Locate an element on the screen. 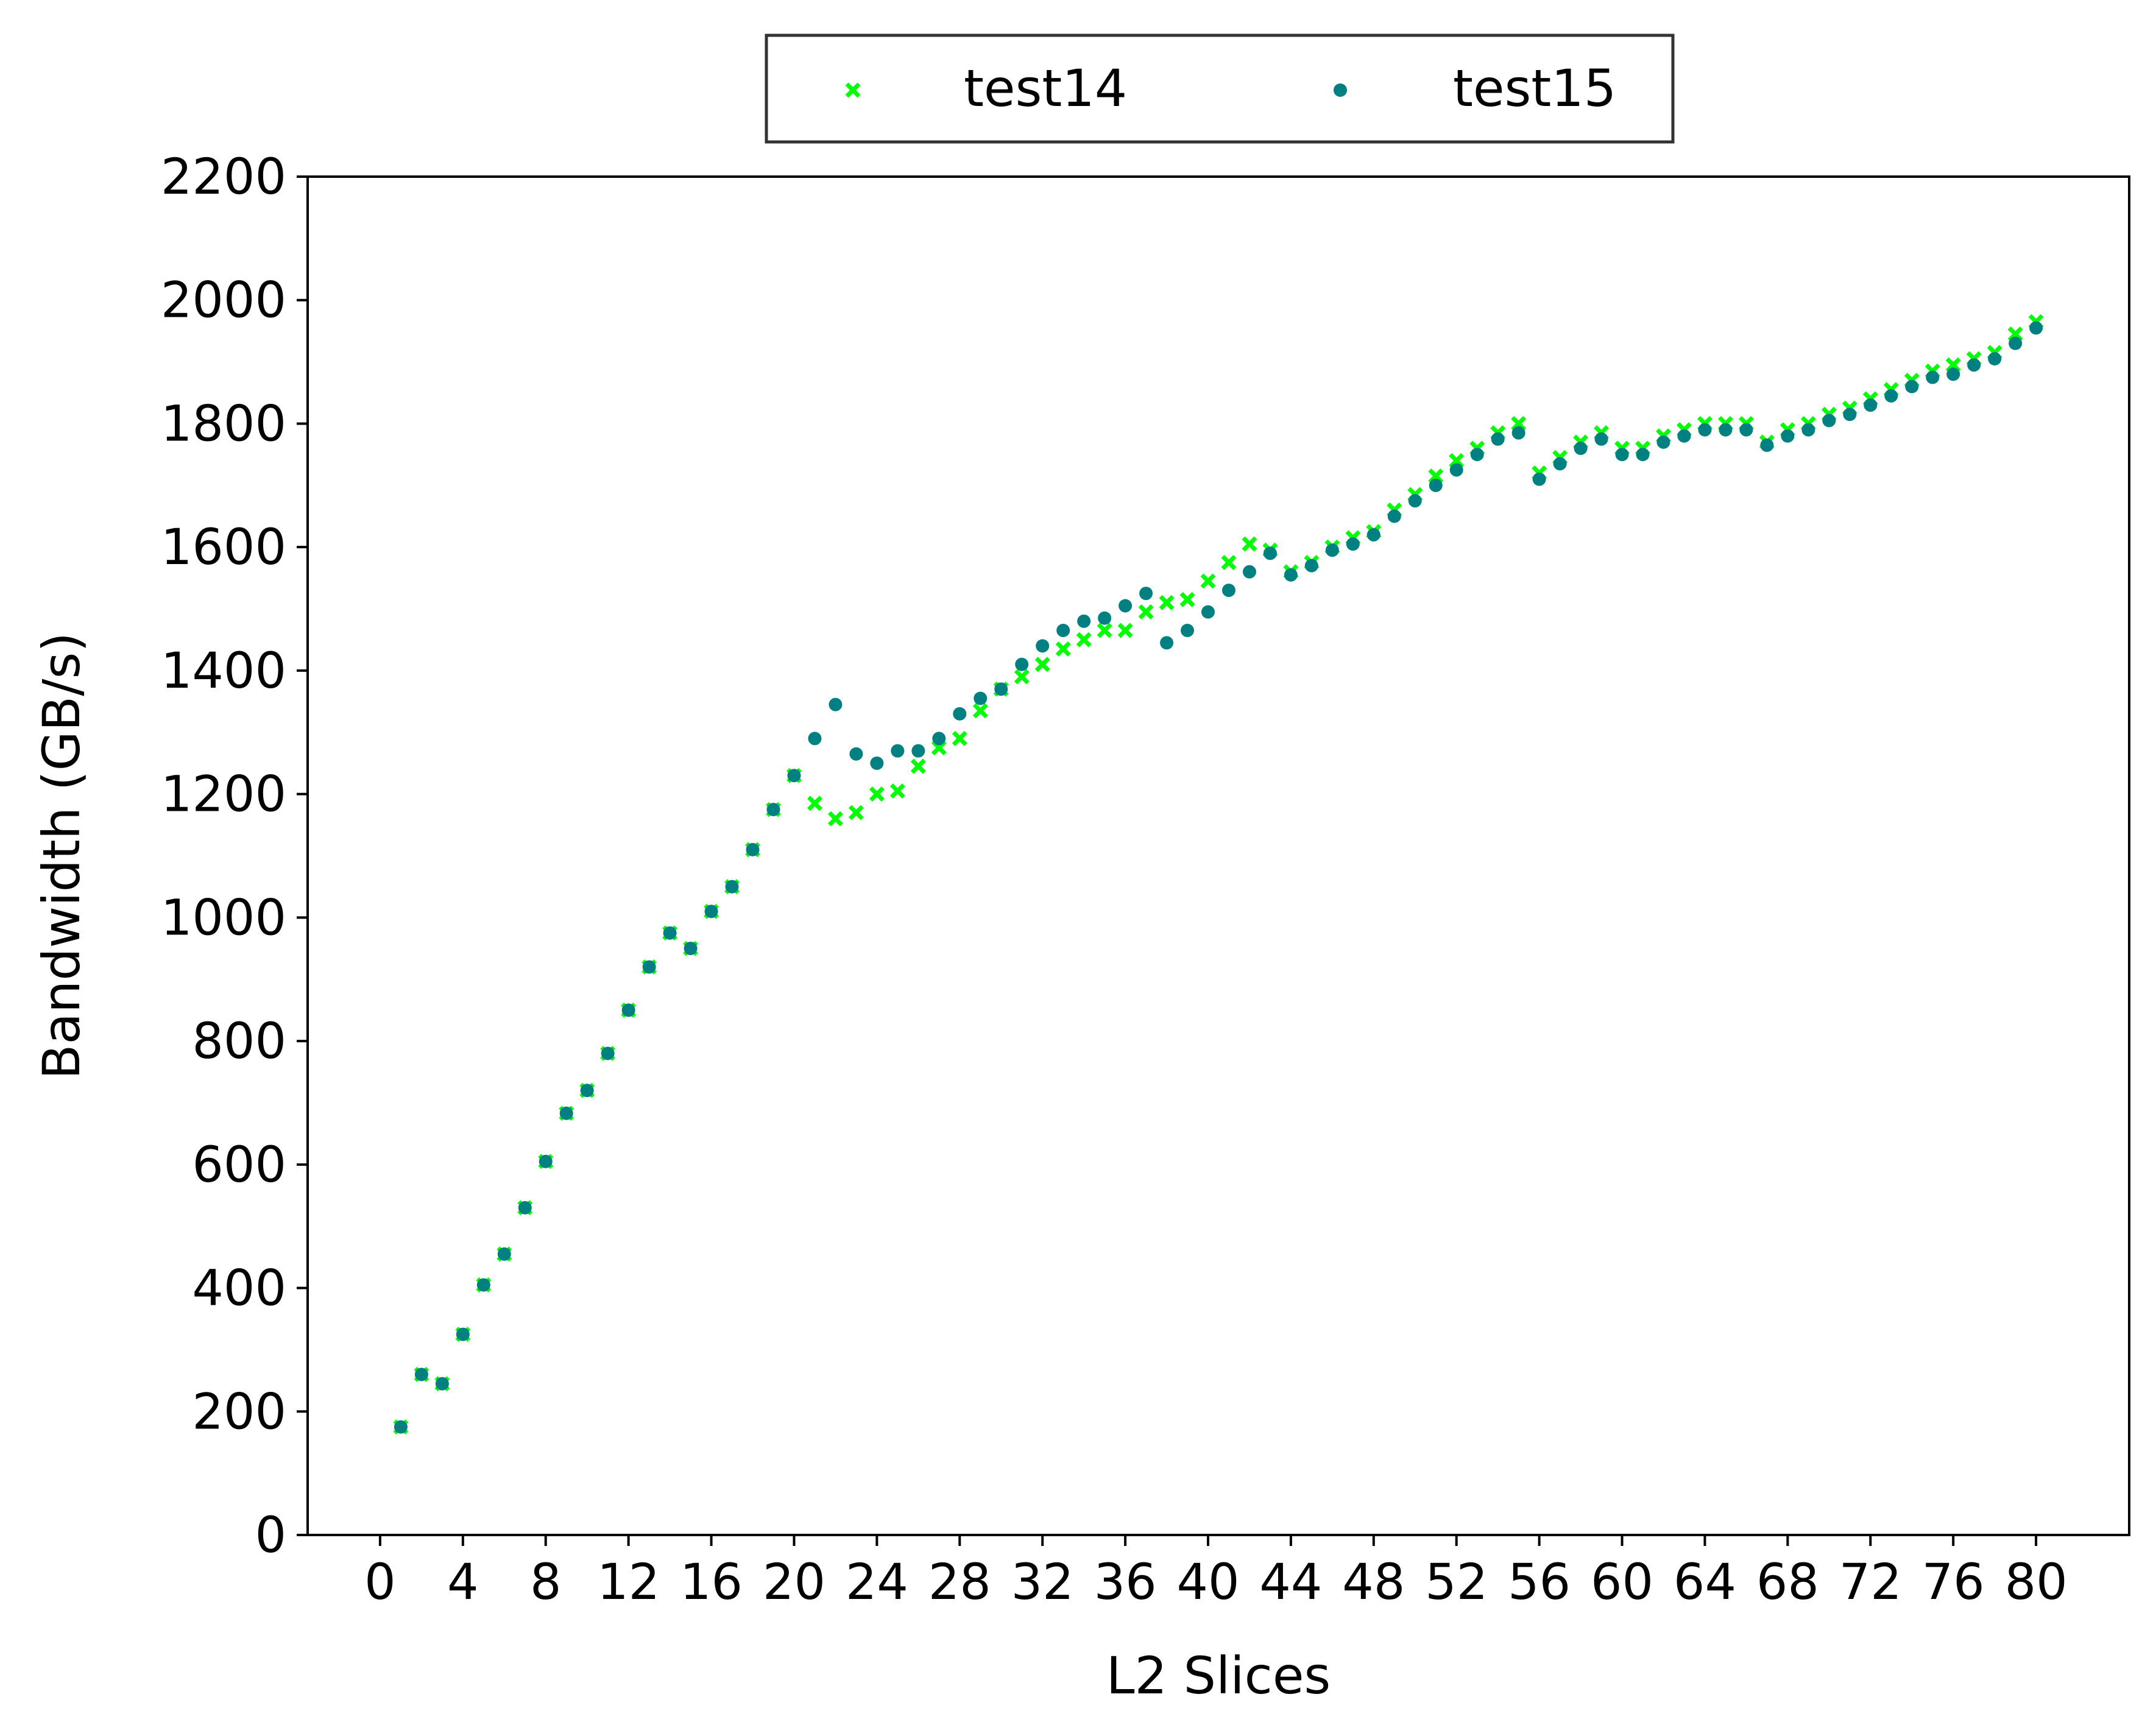 This screenshot has width=2156, height=1736. x-axis-label: L2 Slices is located at coordinates (1219, 1676).